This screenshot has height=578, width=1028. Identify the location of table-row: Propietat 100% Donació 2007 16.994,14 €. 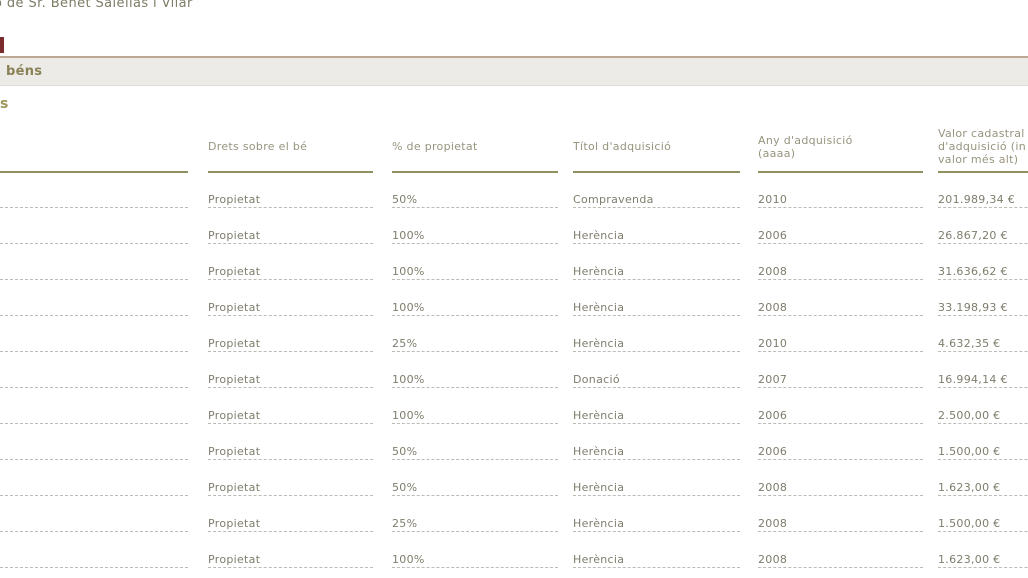
(514, 372).